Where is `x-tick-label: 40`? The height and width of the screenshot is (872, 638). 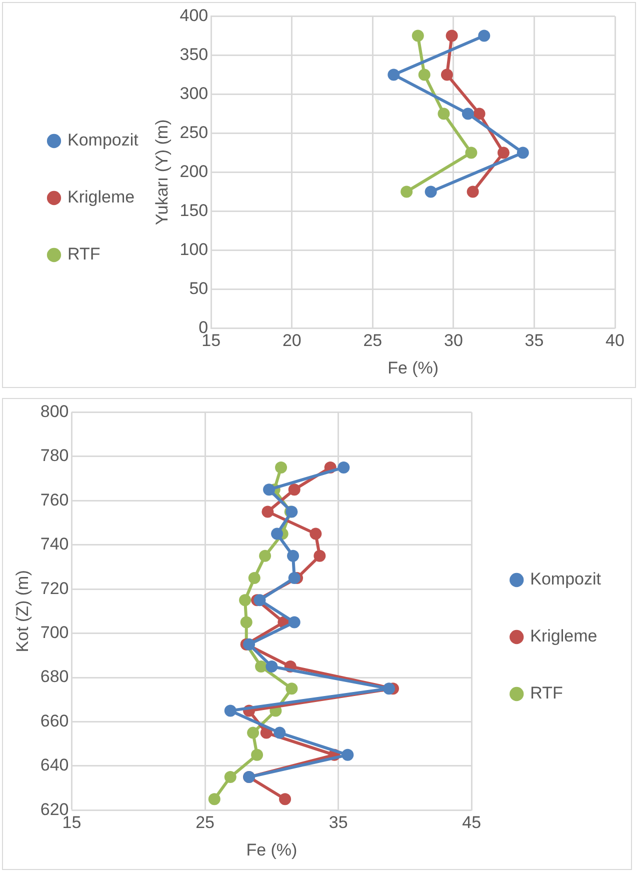 x-tick-label: 40 is located at coordinates (615, 340).